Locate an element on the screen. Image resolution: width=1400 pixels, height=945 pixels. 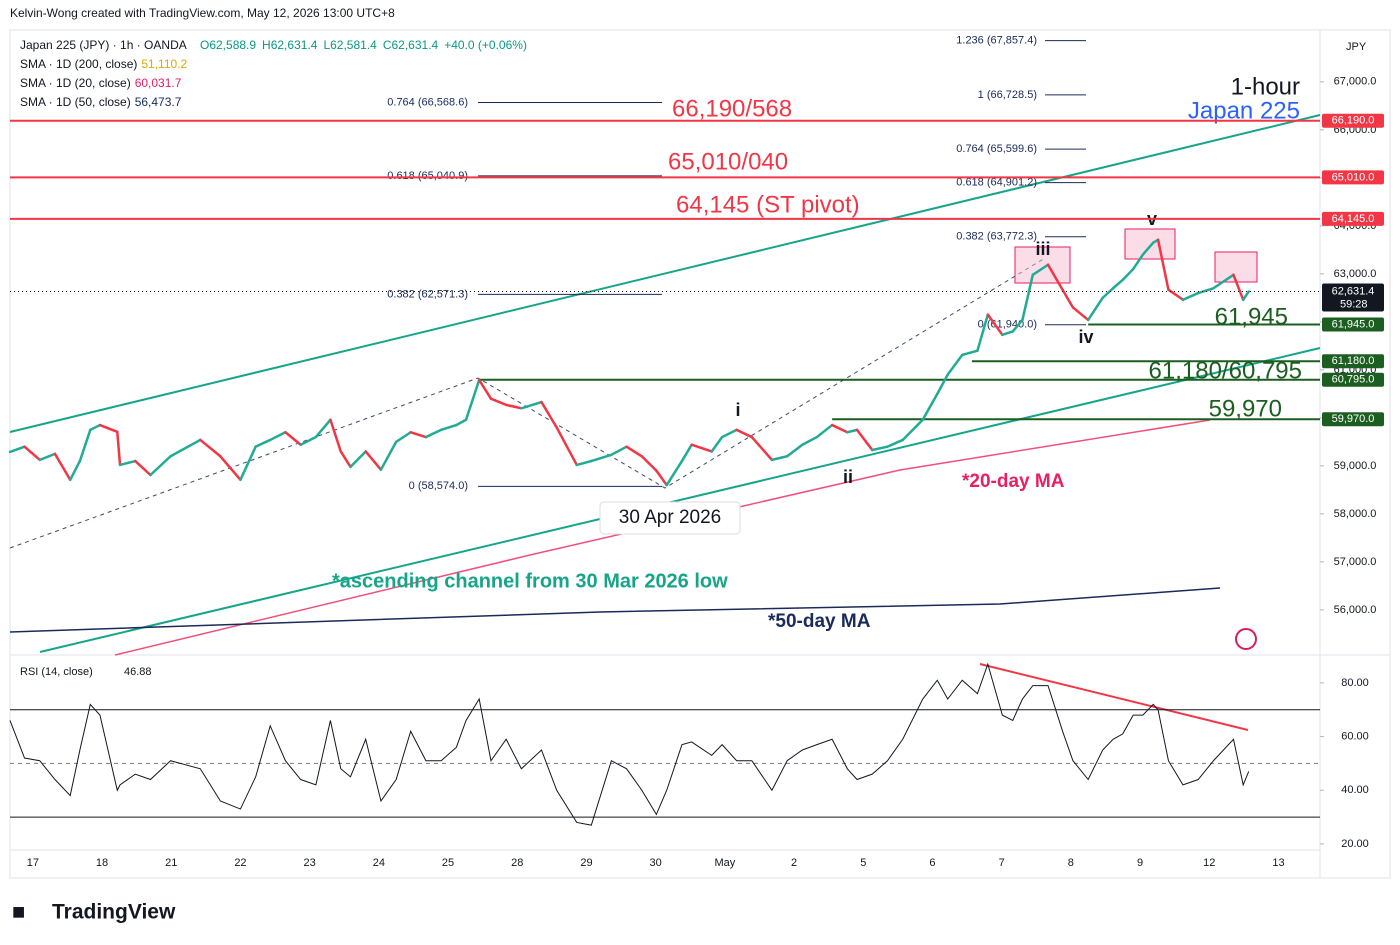
level-annotation: 66,190/568 is located at coordinates (732, 108).